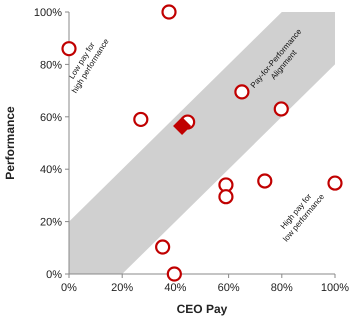  What do you see at coordinates (51, 222) in the screenshot?
I see `y-tick-label: 20%` at bounding box center [51, 222].